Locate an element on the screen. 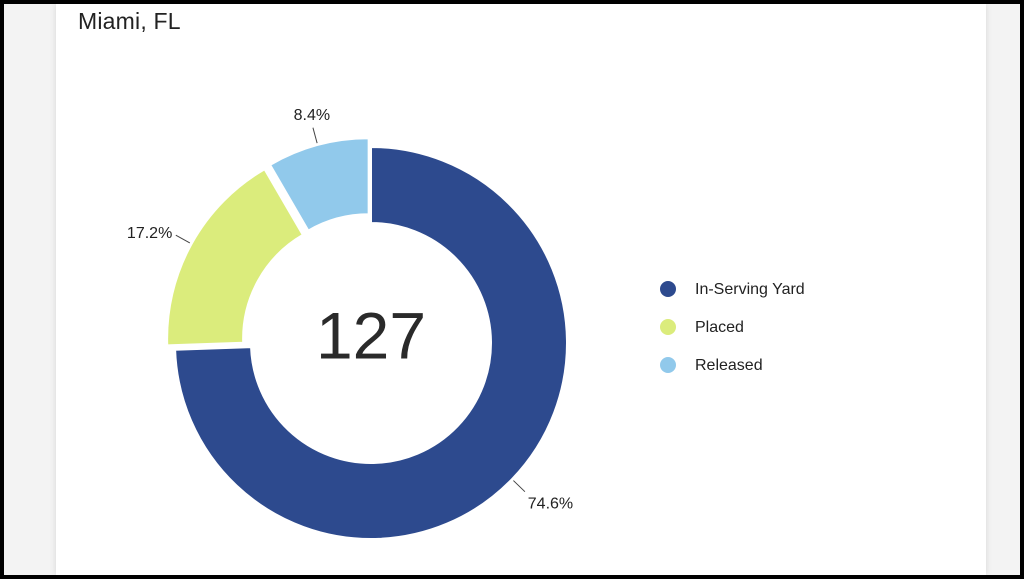  data-label: 8.4% is located at coordinates (312, 115).